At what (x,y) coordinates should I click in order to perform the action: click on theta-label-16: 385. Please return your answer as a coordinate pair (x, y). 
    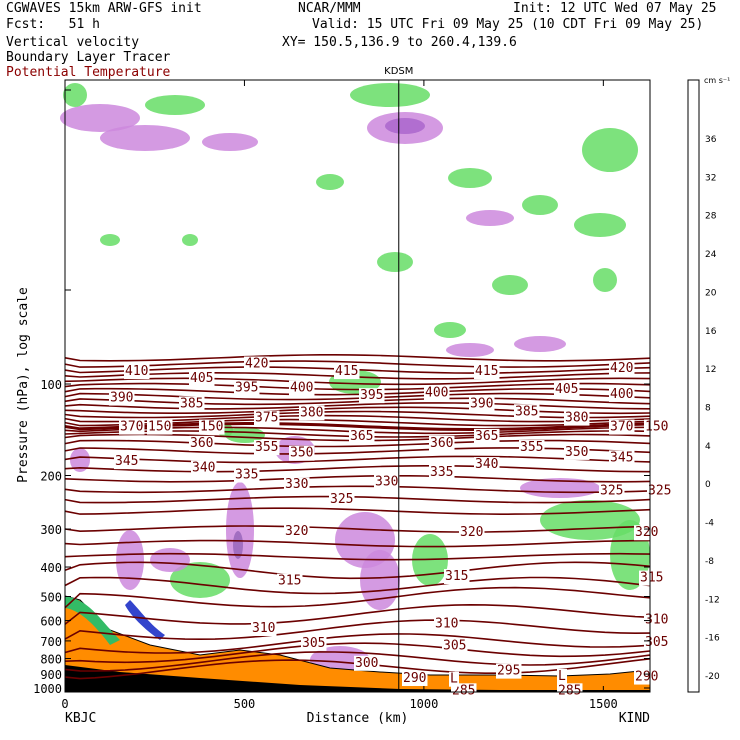
    Looking at the image, I should click on (526, 411).